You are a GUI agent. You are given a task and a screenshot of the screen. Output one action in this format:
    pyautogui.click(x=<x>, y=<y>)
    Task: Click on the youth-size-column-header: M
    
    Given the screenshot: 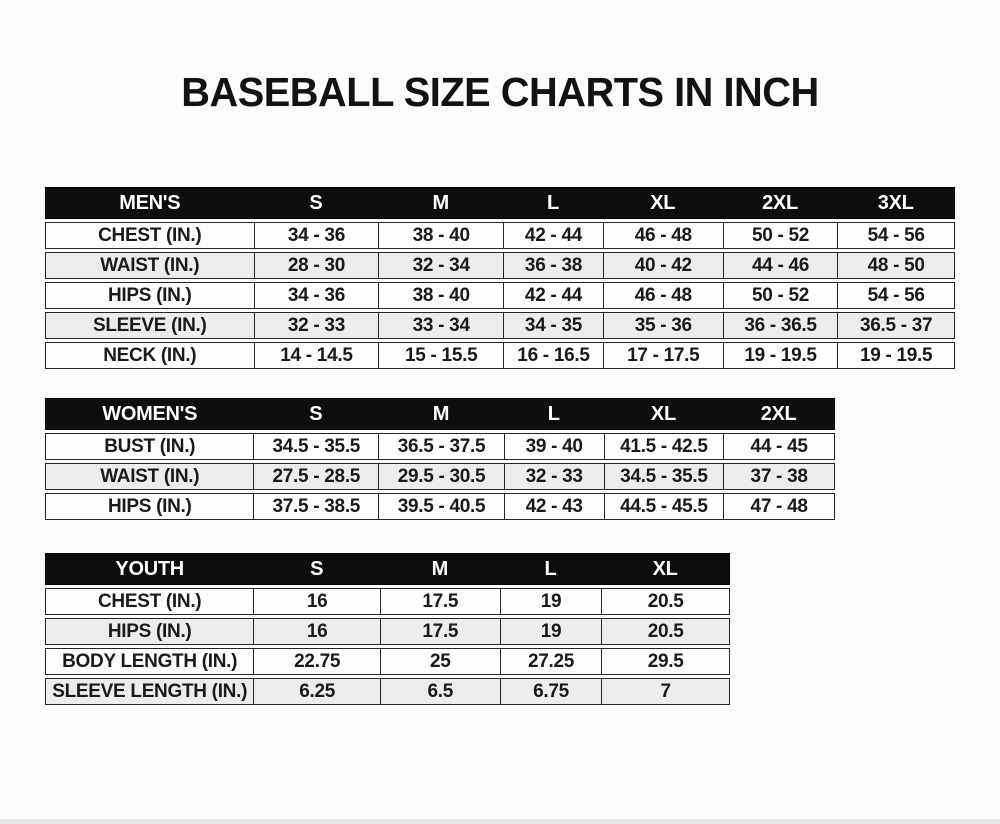 What is the action you would take?
    pyautogui.click(x=440, y=568)
    